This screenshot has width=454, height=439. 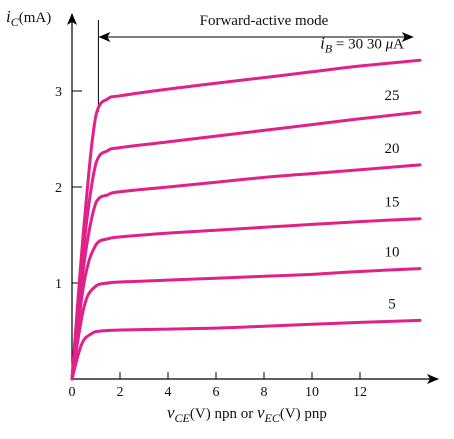 What do you see at coordinates (58, 188) in the screenshot?
I see `y-tick-label: 2` at bounding box center [58, 188].